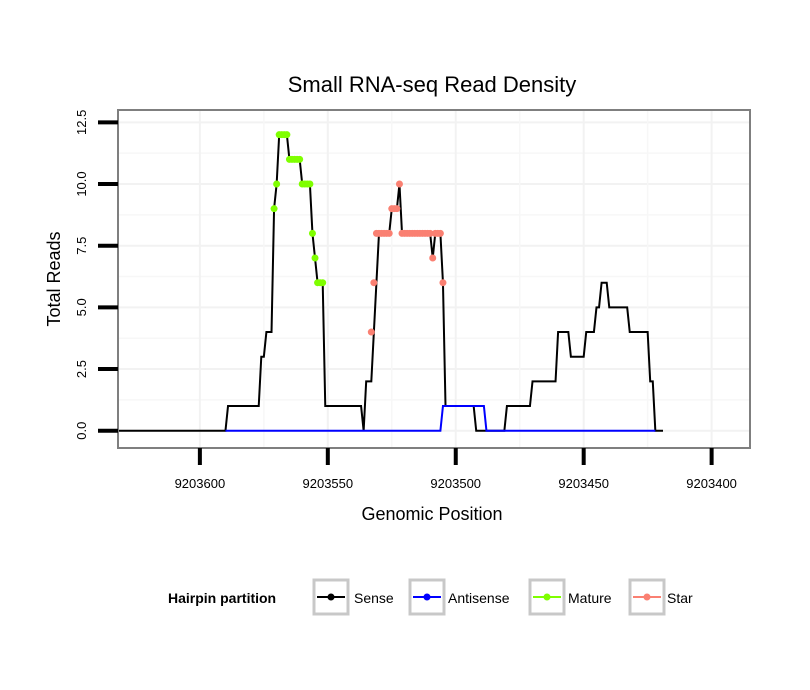 The width and height of the screenshot is (810, 690). I want to click on legend-label-star: Star, so click(680, 598).